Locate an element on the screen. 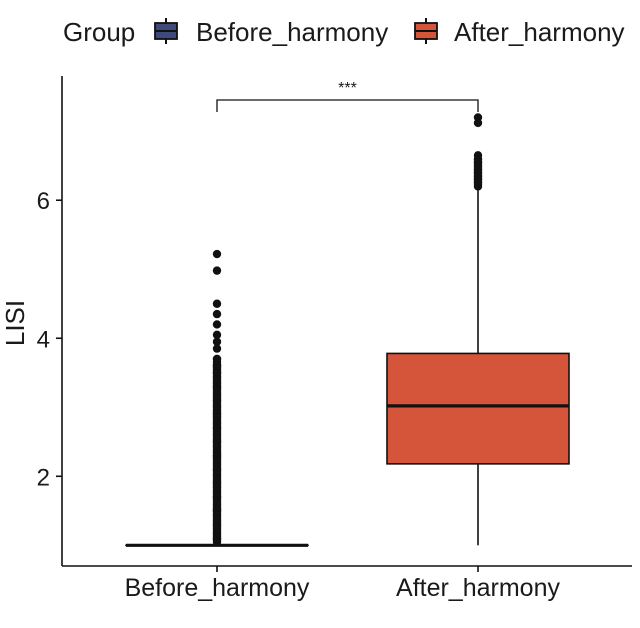 The image size is (640, 628). legend: Group Before_harmony After_harmony is located at coordinates (344, 32).